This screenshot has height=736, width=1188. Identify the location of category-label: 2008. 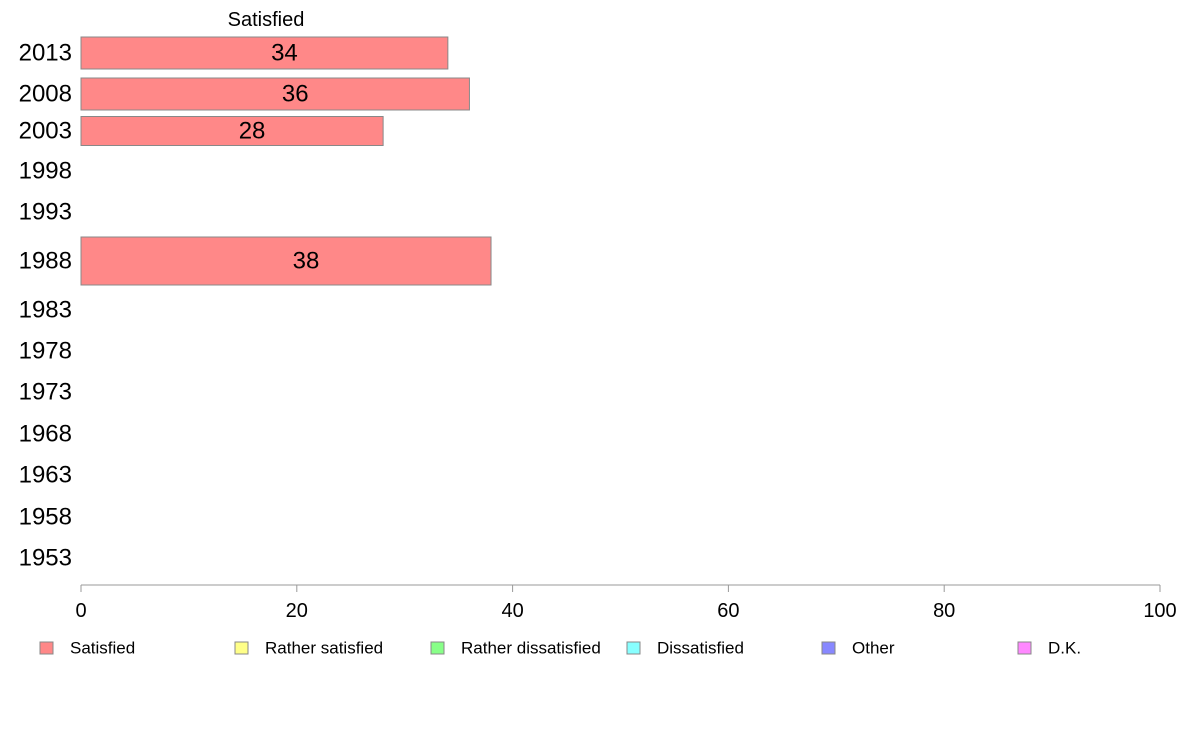
(45, 94).